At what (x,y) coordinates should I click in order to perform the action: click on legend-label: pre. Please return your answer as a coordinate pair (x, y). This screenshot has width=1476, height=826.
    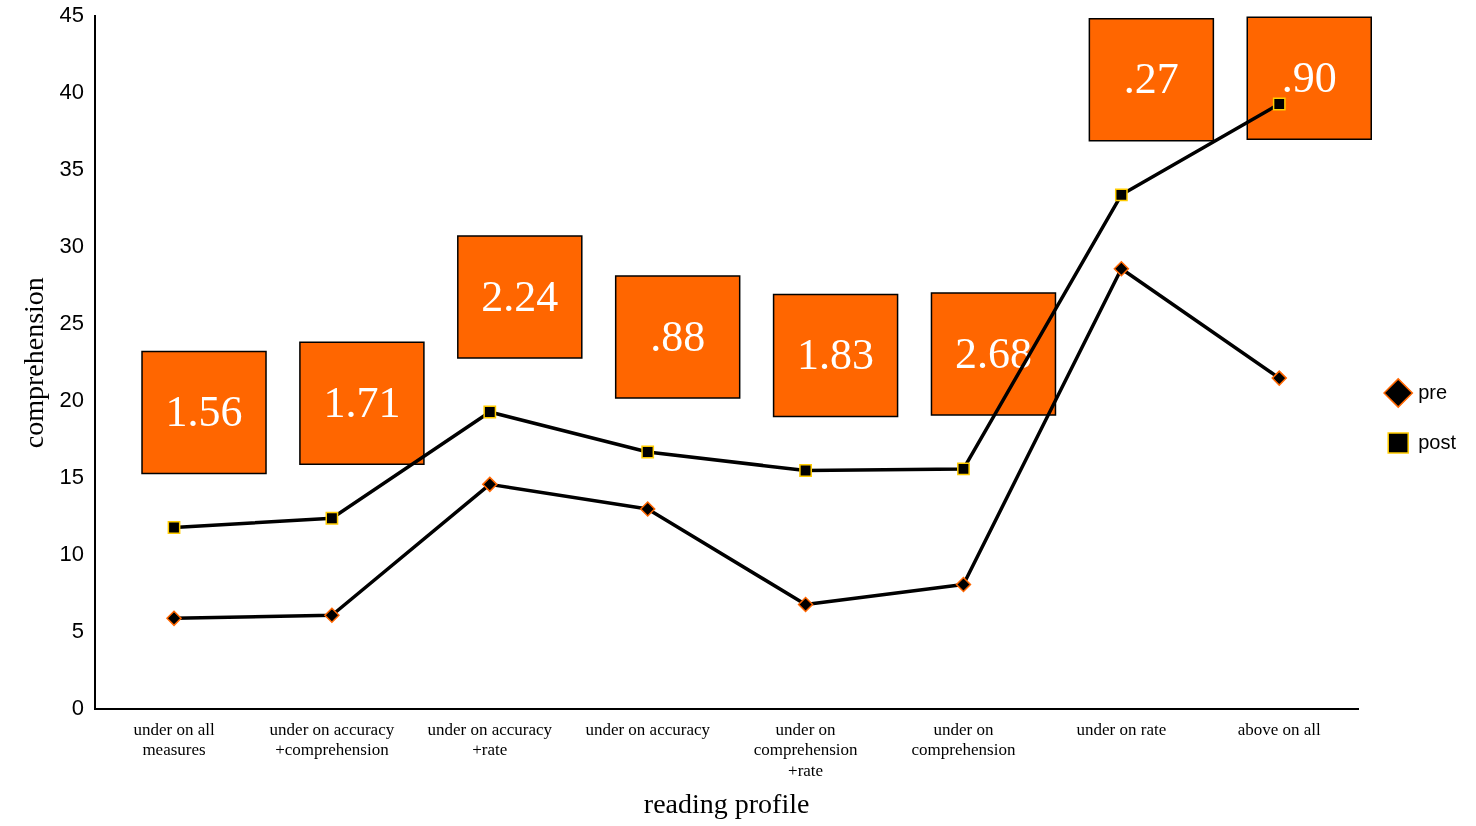
    Looking at the image, I should click on (1433, 391).